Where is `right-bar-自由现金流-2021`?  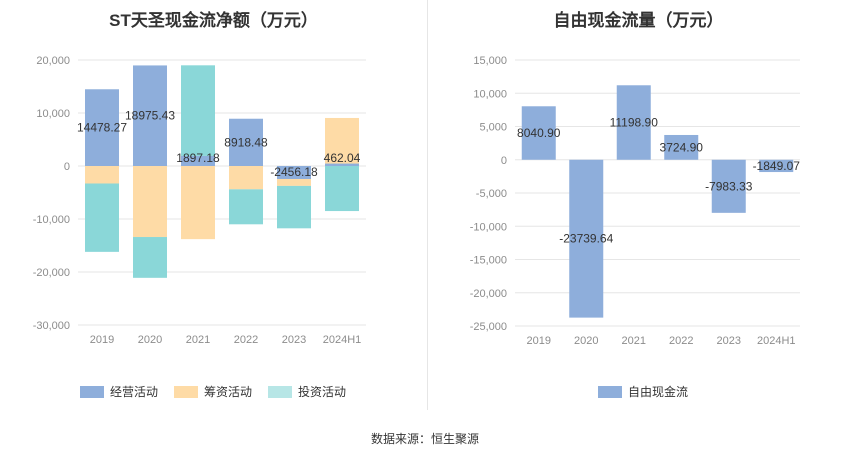
right-bar-自由现金流-2021 is located at coordinates (633, 122).